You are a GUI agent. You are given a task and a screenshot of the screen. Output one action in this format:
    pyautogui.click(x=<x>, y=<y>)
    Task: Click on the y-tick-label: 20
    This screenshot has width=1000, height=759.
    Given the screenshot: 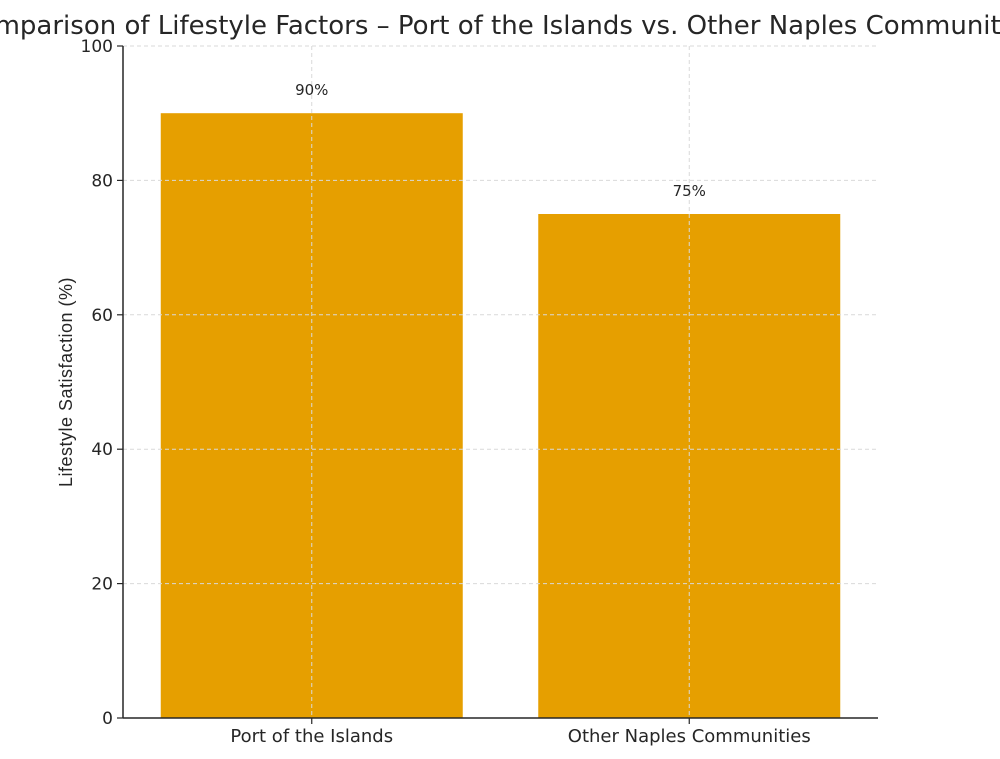 What is the action you would take?
    pyautogui.click(x=102, y=585)
    